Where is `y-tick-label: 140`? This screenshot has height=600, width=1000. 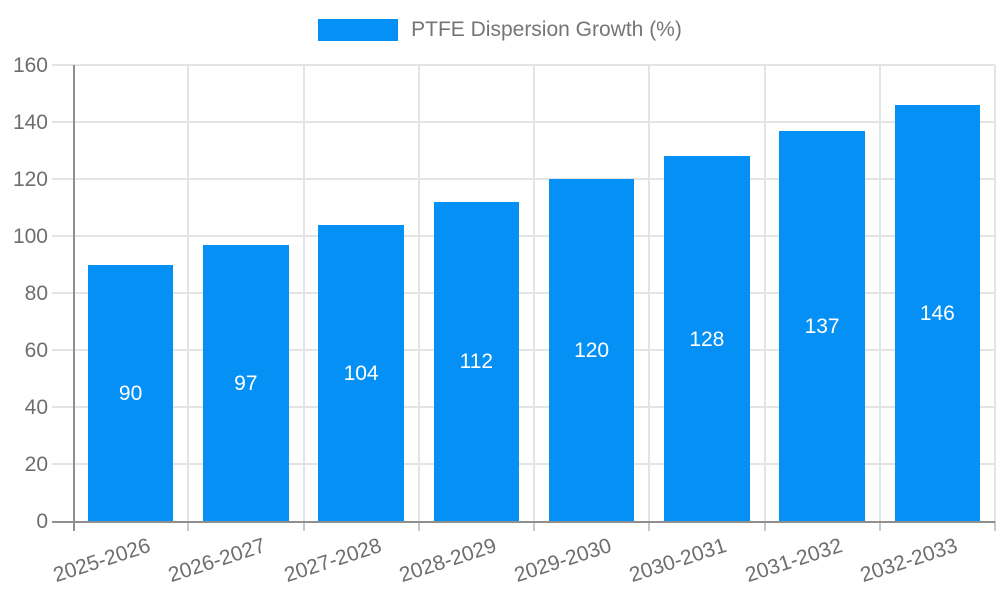
y-tick-label: 140 is located at coordinates (30, 122).